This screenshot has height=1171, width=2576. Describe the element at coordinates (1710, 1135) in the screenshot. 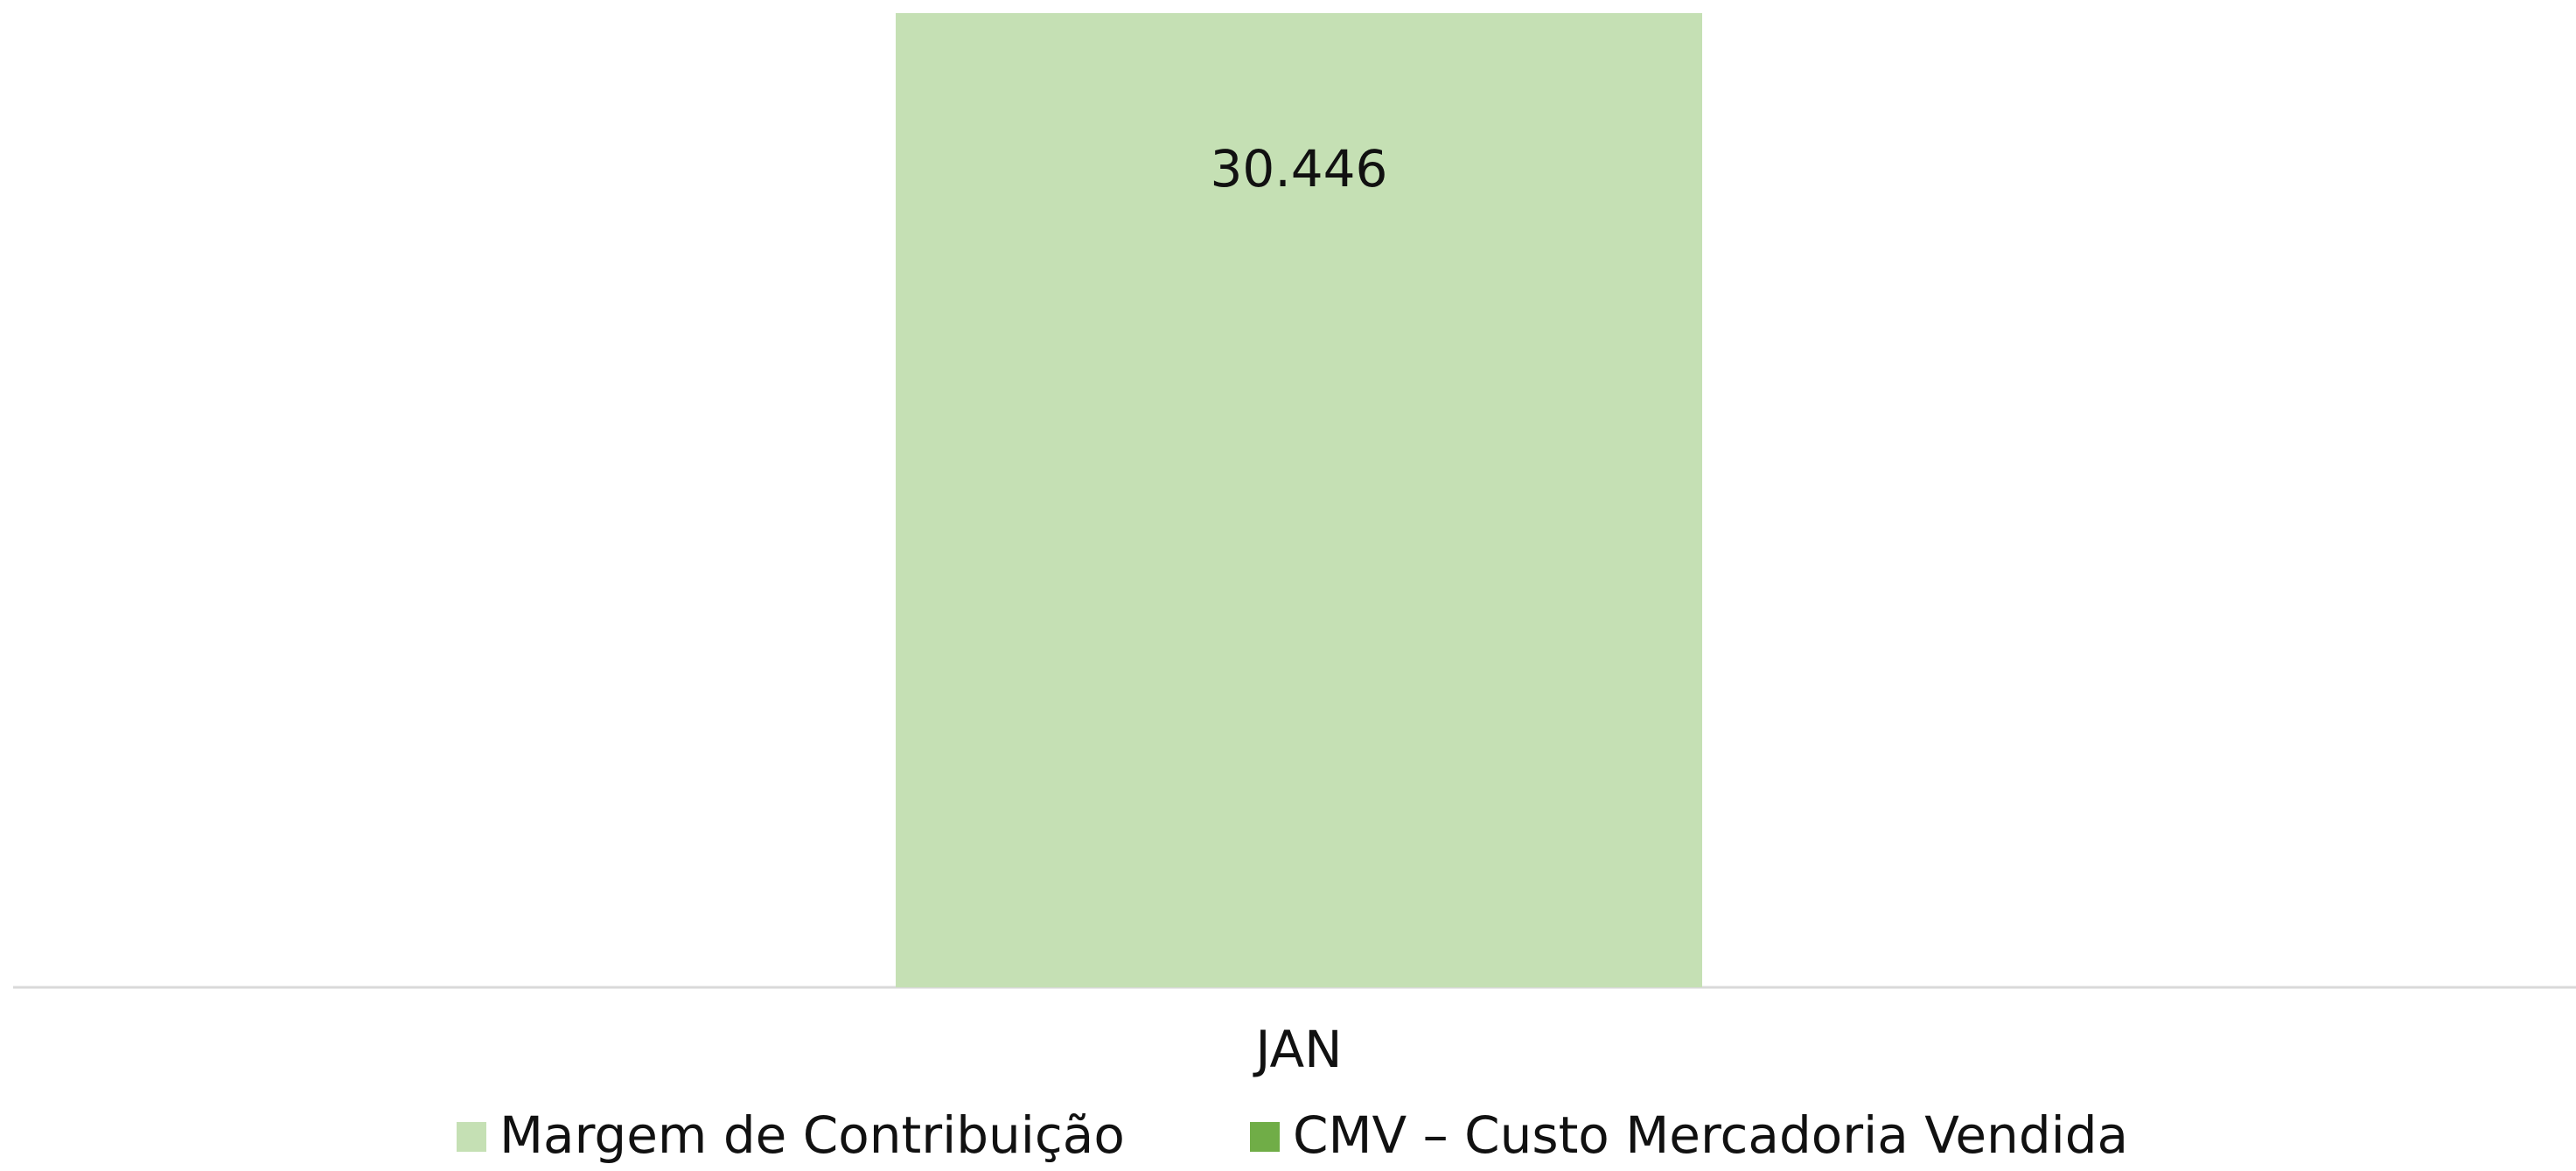

I see `legend-label: CMV – Custo Mercadoria Vendida` at that location.